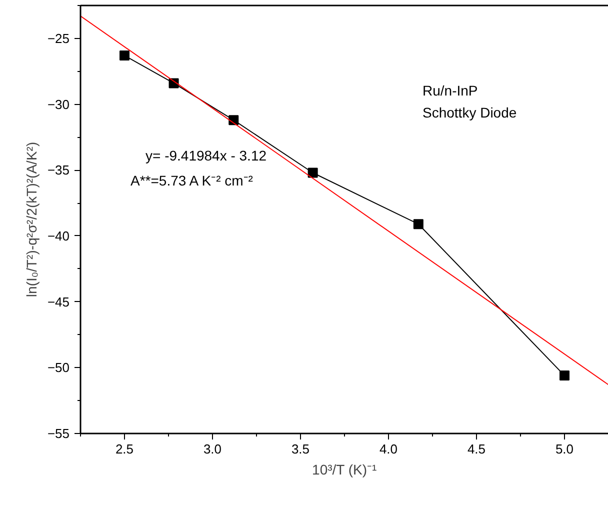 This screenshot has width=608, height=509. Describe the element at coordinates (388, 449) in the screenshot. I see `x-tick-label: 4.0` at that location.